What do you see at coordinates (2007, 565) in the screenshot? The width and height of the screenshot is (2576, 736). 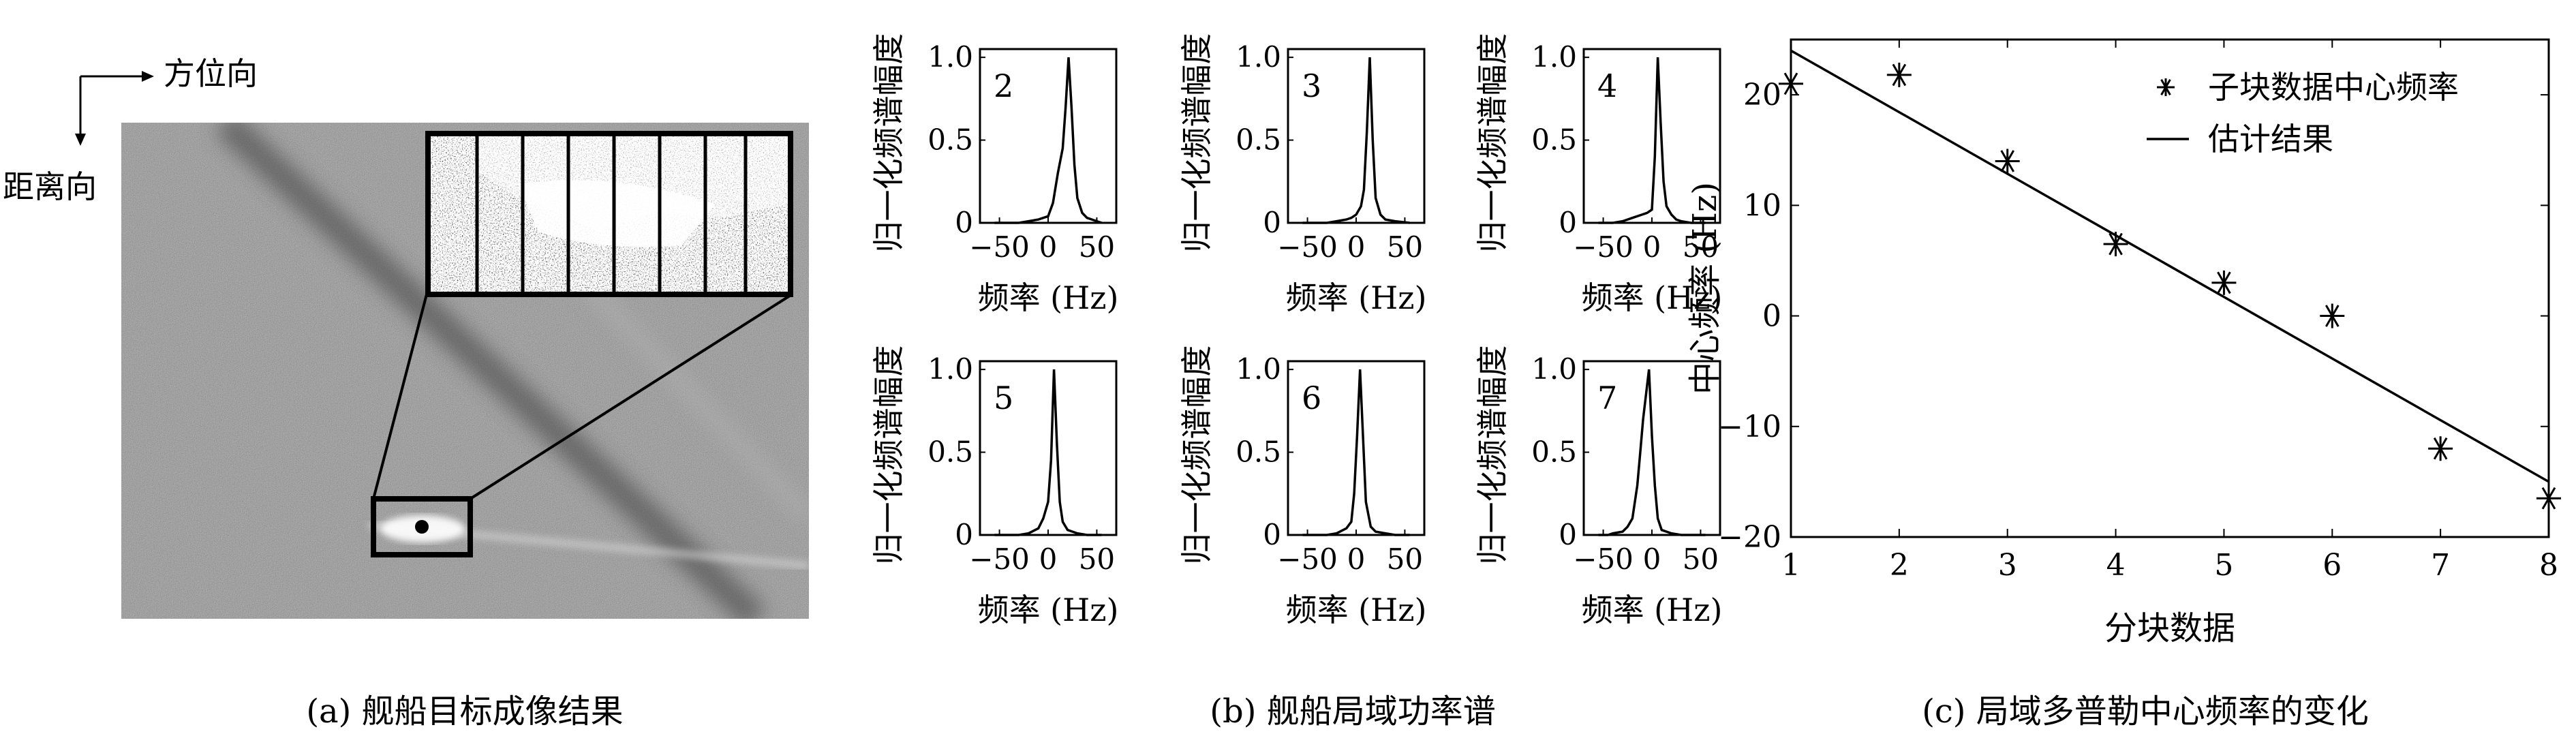 I see `x-tick-label: 3` at bounding box center [2007, 565].